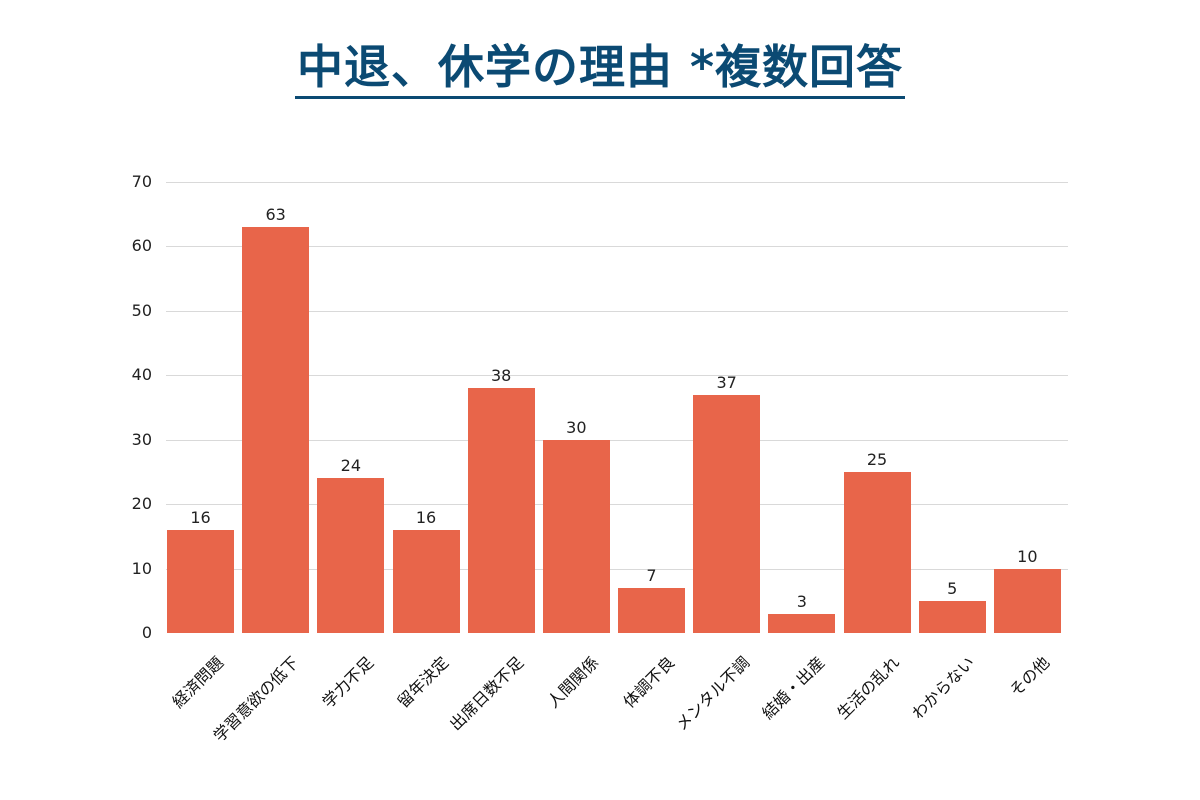  What do you see at coordinates (348, 682) in the screenshot?
I see `x-tick-label: 学力不足` at bounding box center [348, 682].